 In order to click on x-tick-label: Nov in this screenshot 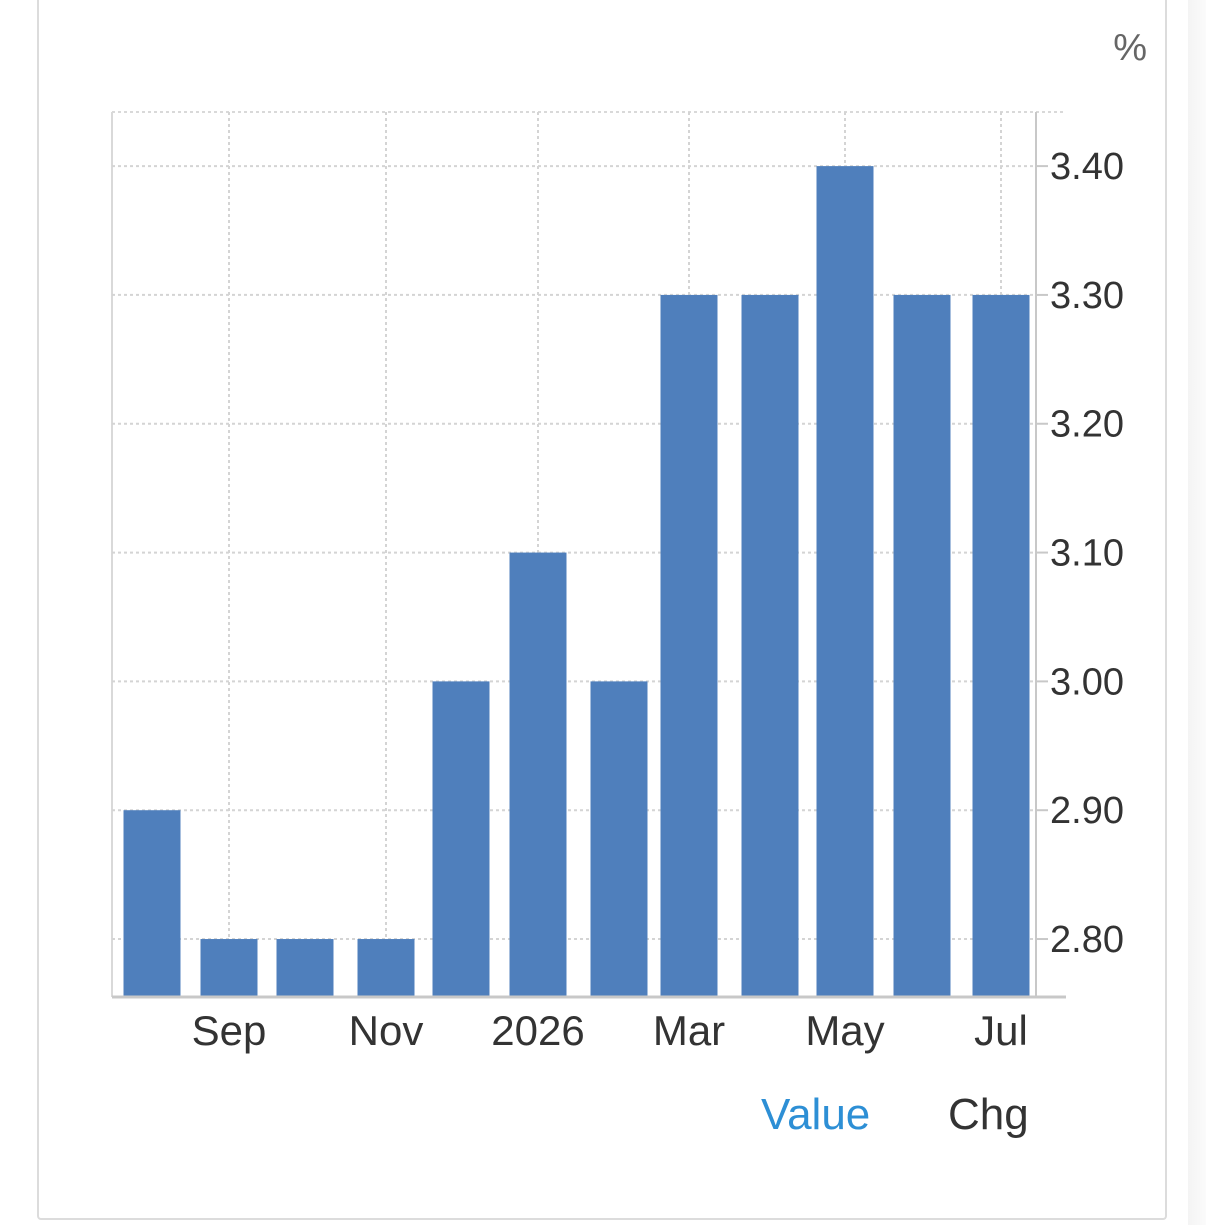, I will do `click(386, 1030)`.